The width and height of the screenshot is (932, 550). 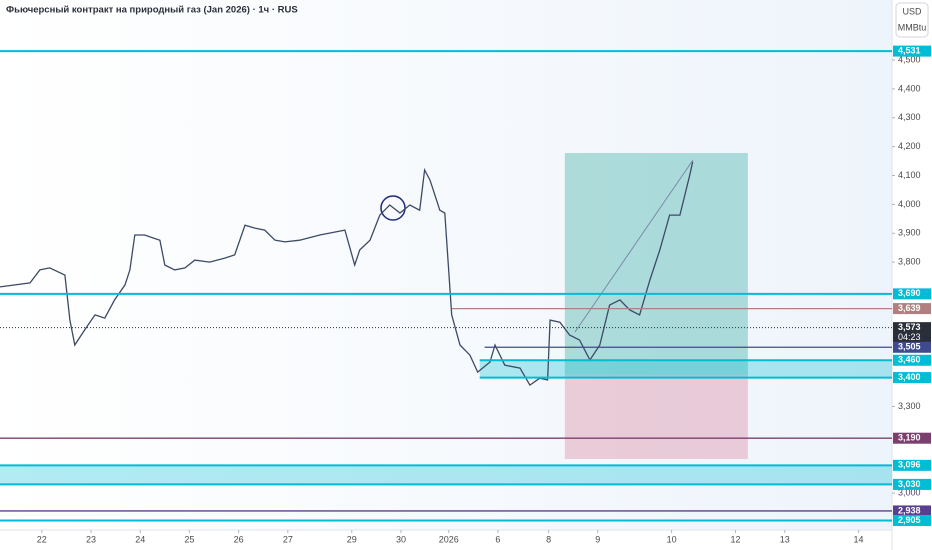 What do you see at coordinates (352, 539) in the screenshot?
I see `x-tick-label: 29` at bounding box center [352, 539].